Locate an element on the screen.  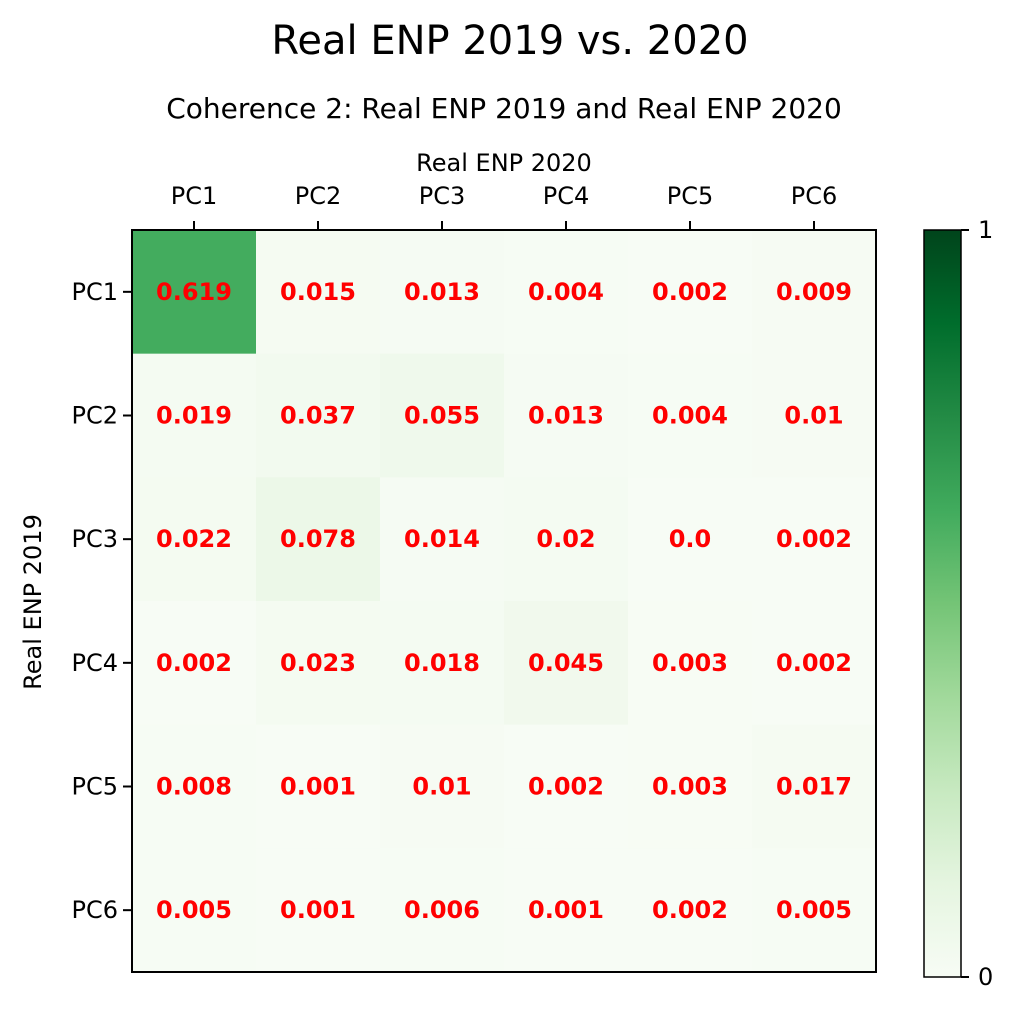
cell-value-label: 0.619 is located at coordinates (194, 292).